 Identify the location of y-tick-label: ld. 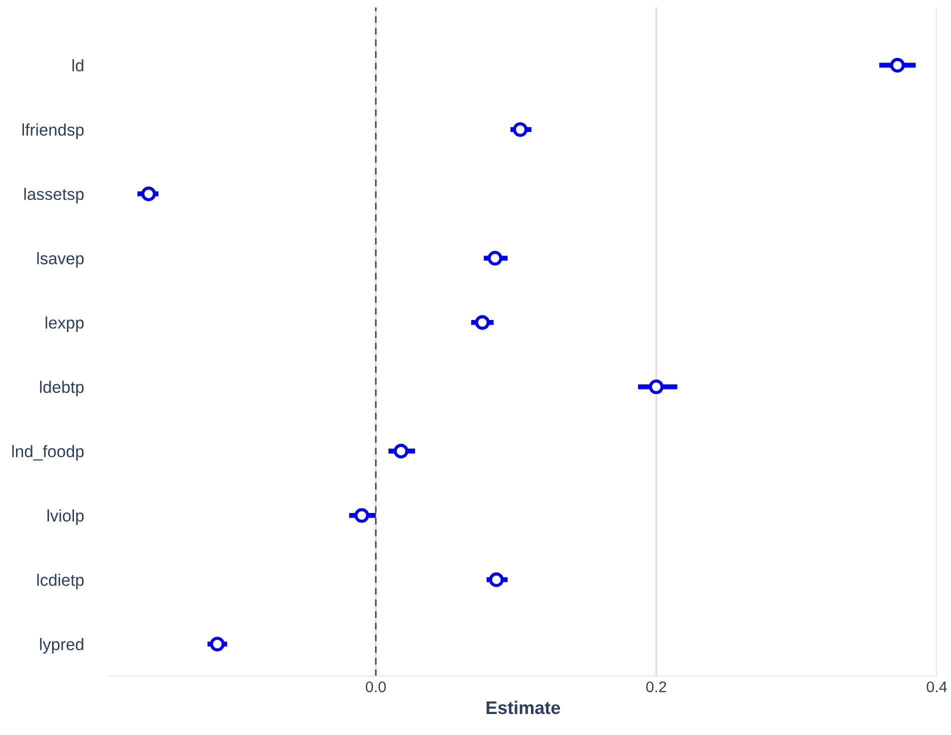
(78, 65).